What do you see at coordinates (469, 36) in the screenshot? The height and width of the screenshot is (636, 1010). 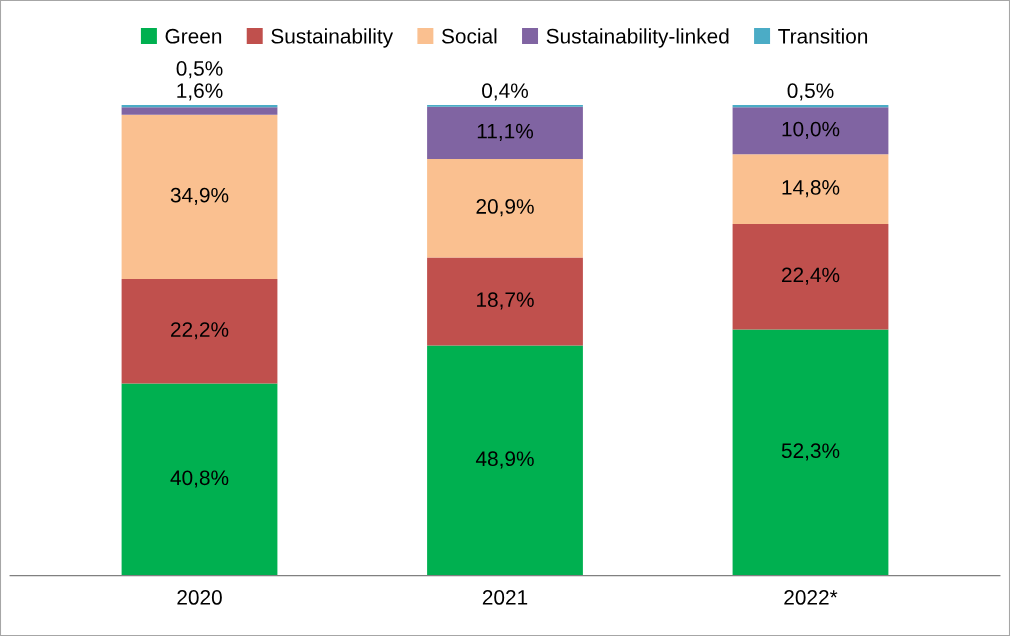 I see `legend-label: Social` at bounding box center [469, 36].